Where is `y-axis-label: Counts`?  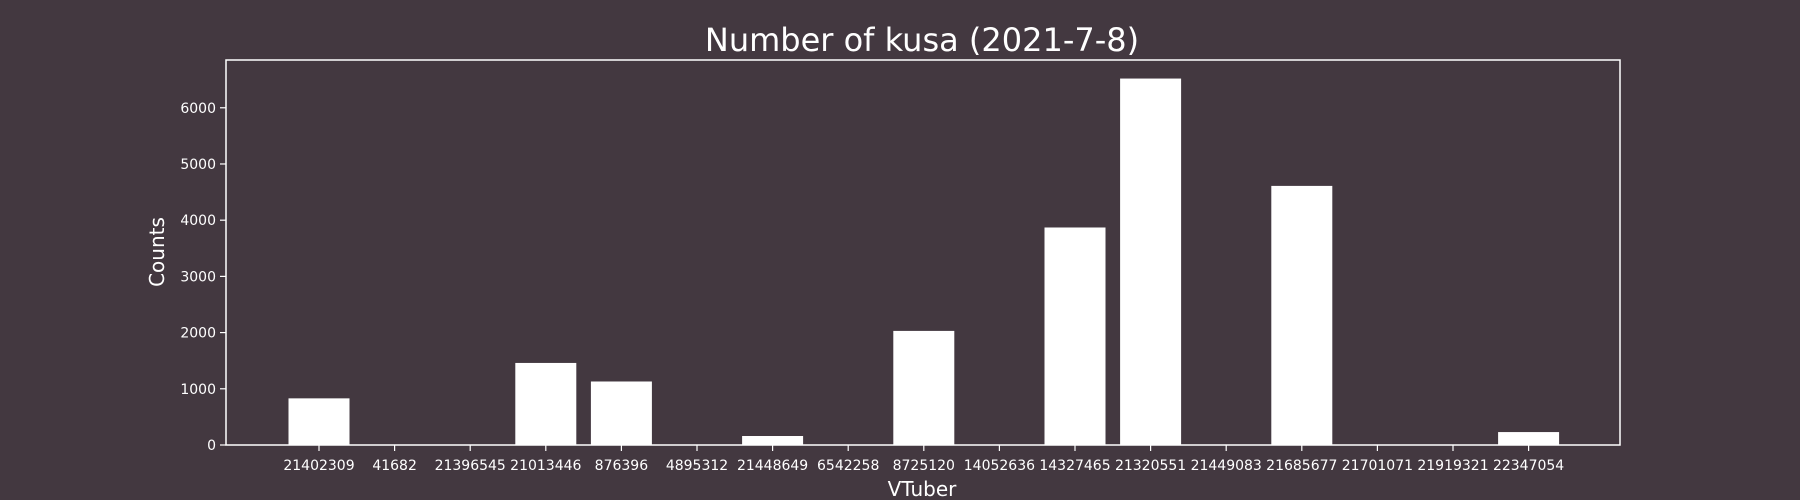 y-axis-label: Counts is located at coordinates (157, 252).